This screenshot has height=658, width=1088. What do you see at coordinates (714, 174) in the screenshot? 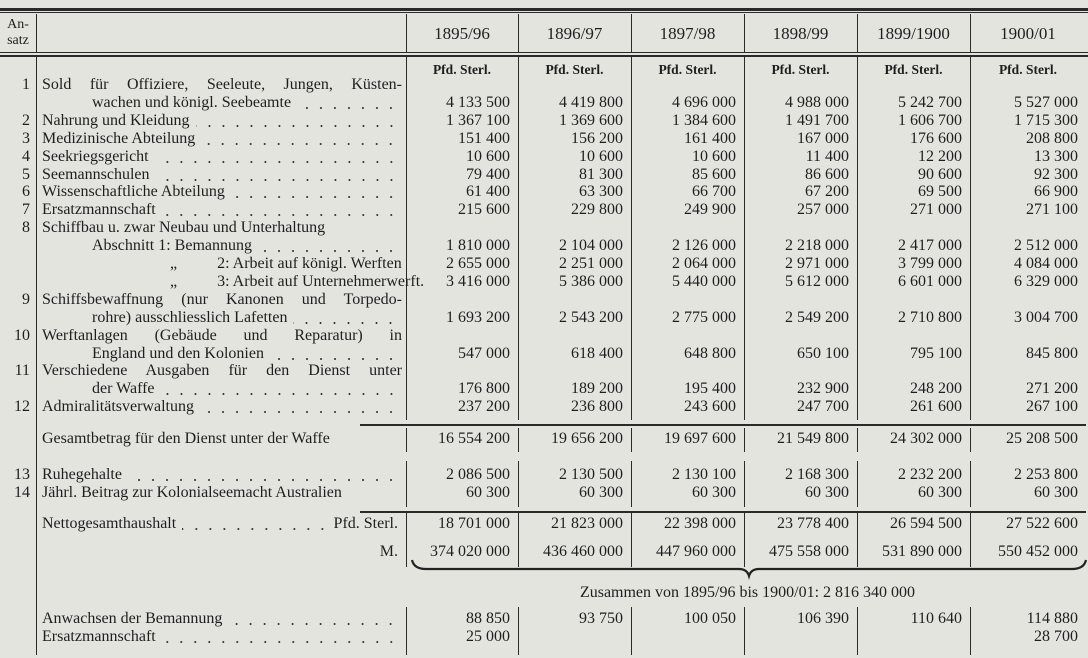
I see `value-cell: 85 600` at bounding box center [714, 174].